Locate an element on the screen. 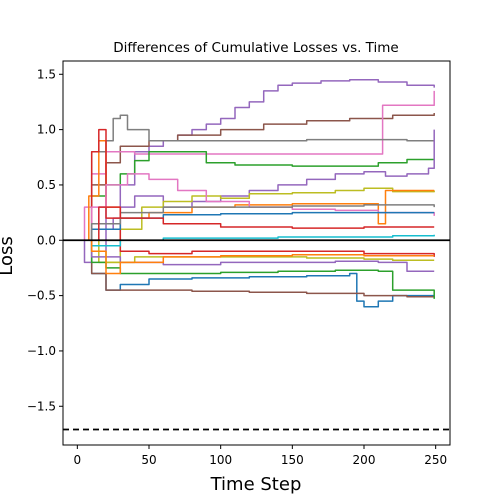 This screenshot has height=500, width=500. y-axis-label: Loss is located at coordinates (8, 255).